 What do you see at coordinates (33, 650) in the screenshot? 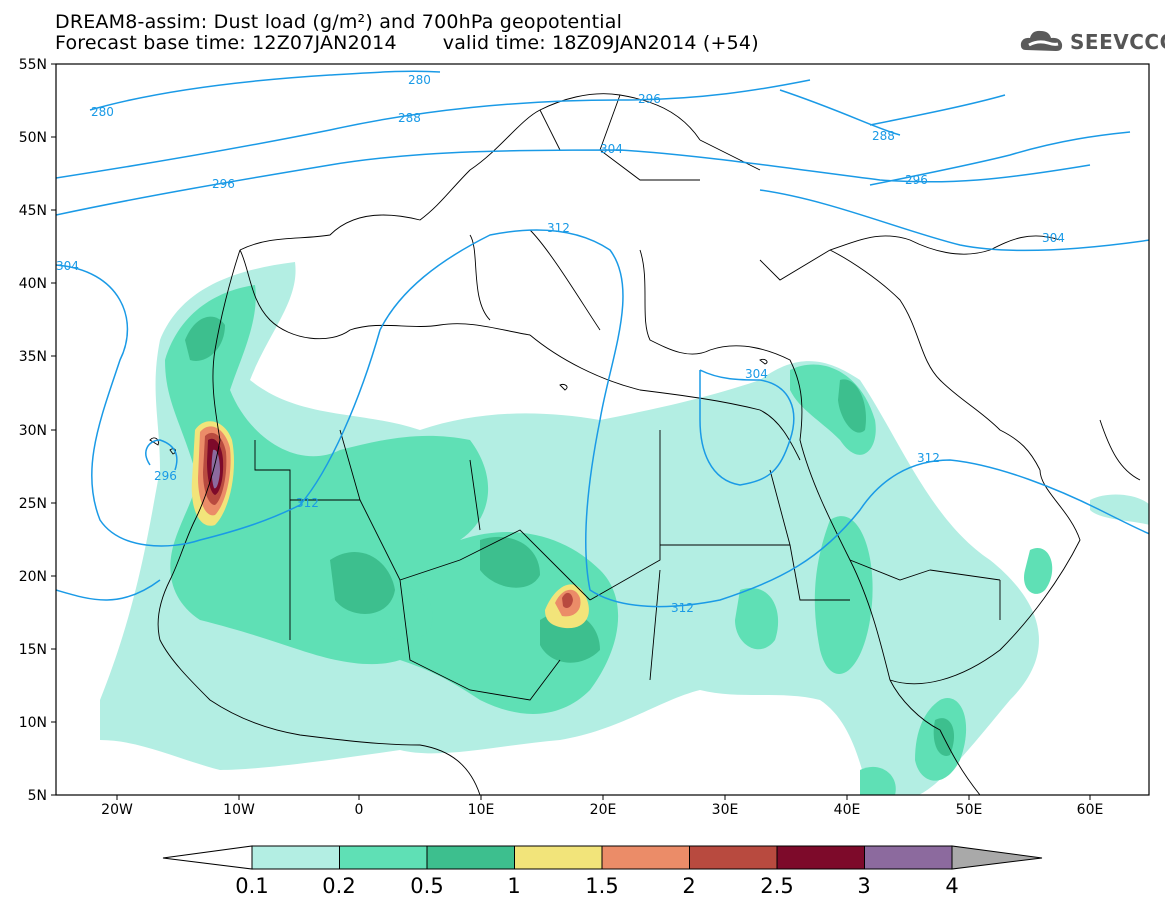
I see `lat-label: 15N` at bounding box center [33, 650].